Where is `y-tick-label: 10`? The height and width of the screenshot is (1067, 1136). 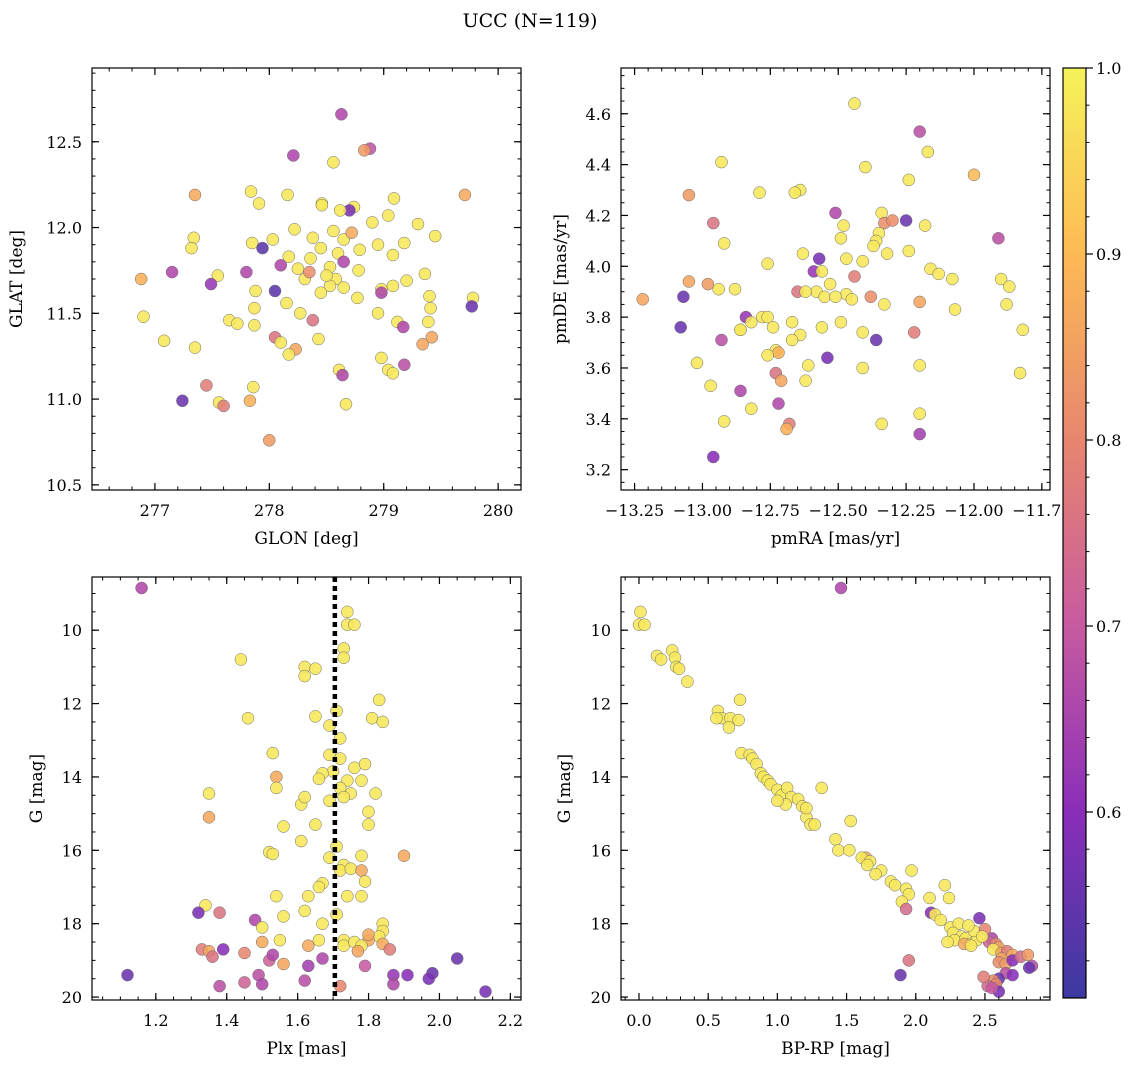
y-tick-label: 10 is located at coordinates (72, 630).